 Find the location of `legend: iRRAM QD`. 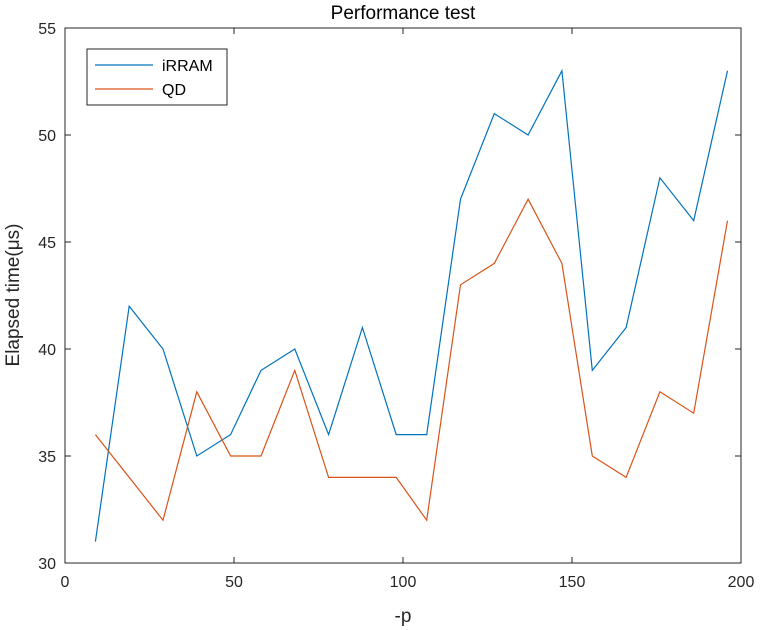

legend: iRRAM QD is located at coordinates (157, 77).